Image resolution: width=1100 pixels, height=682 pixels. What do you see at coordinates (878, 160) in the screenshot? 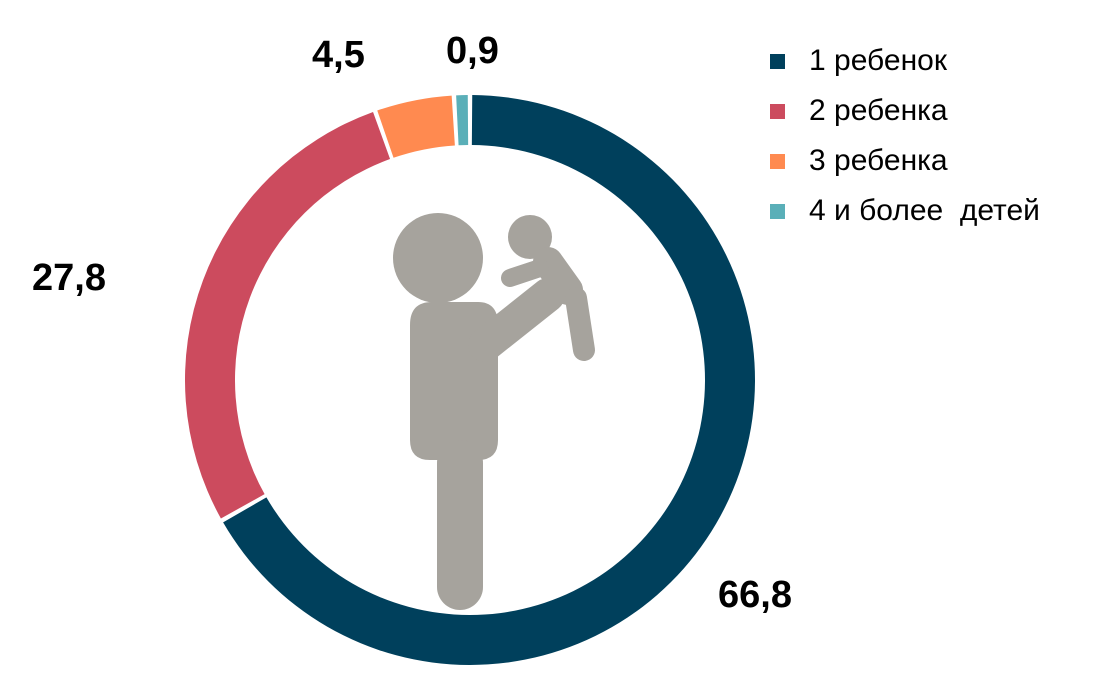
I see `legend-label: 3 ребенка` at bounding box center [878, 160].